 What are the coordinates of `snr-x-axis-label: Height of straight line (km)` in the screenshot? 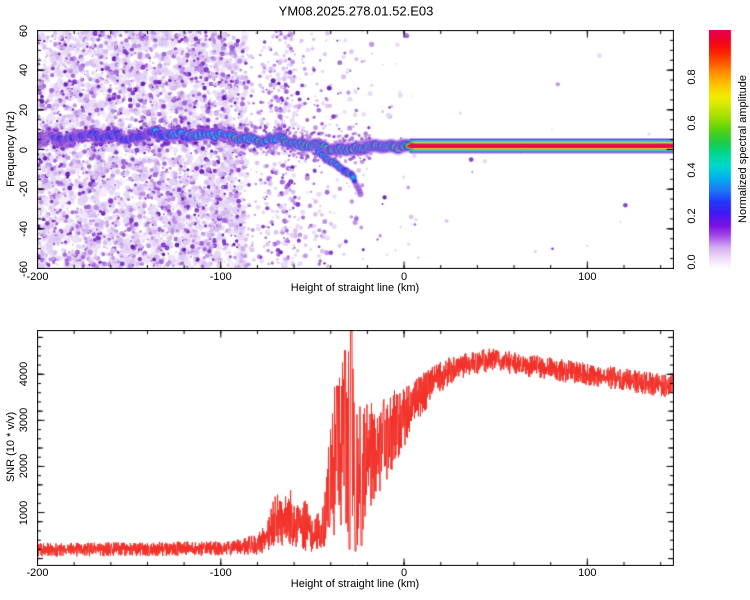 It's located at (355, 584).